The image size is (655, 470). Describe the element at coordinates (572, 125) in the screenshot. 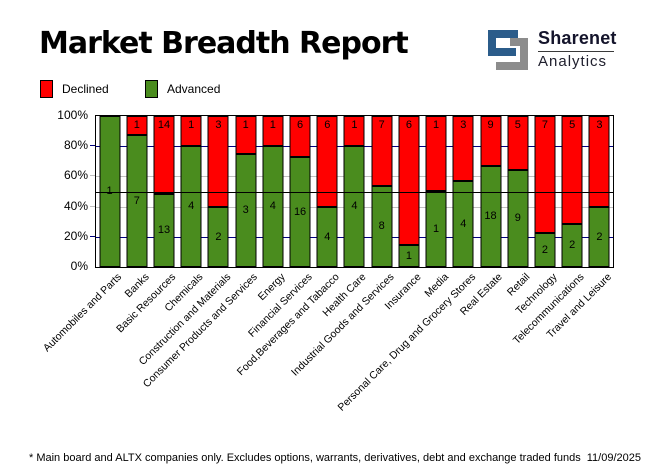

I see `declined-value-label: 5` at that location.